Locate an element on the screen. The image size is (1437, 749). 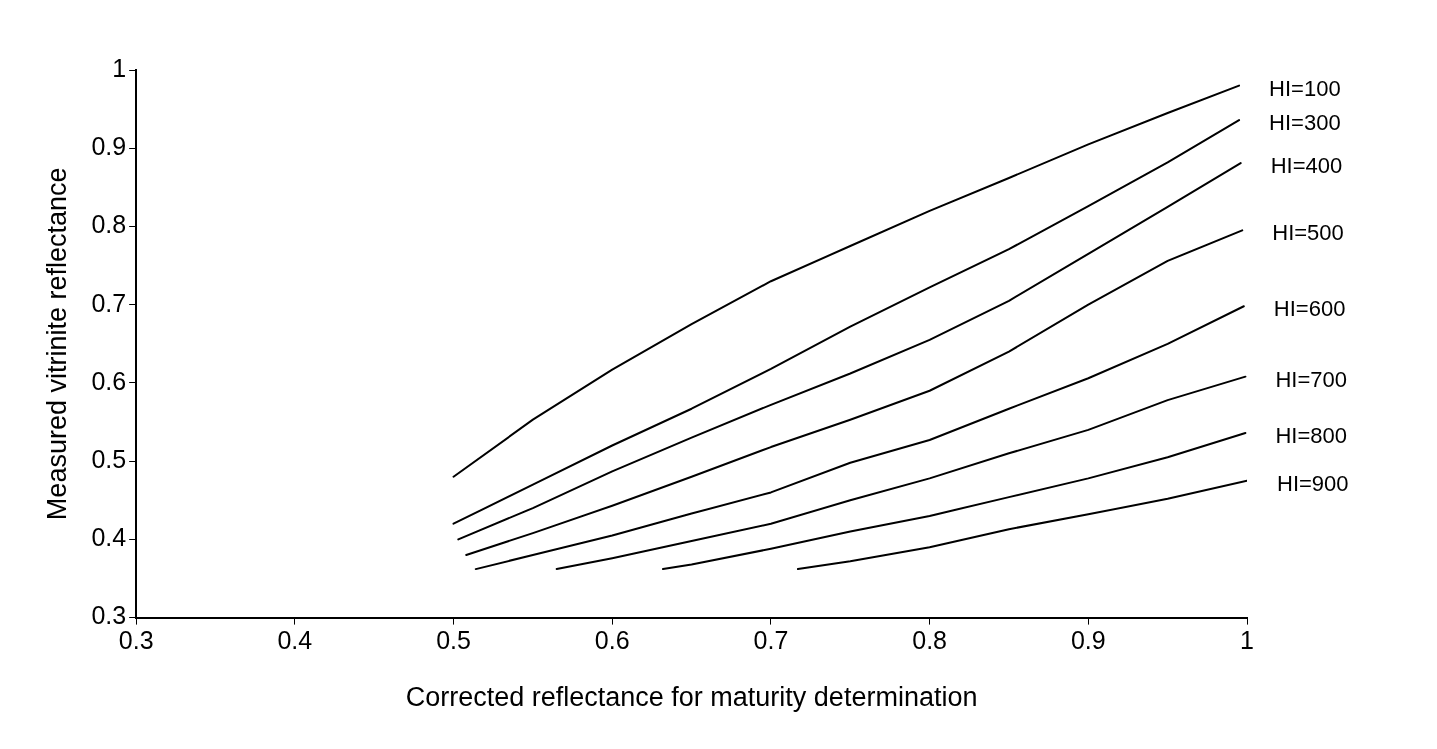
y-axis-title: Measured vitrinite reflectance is located at coordinates (56, 344).